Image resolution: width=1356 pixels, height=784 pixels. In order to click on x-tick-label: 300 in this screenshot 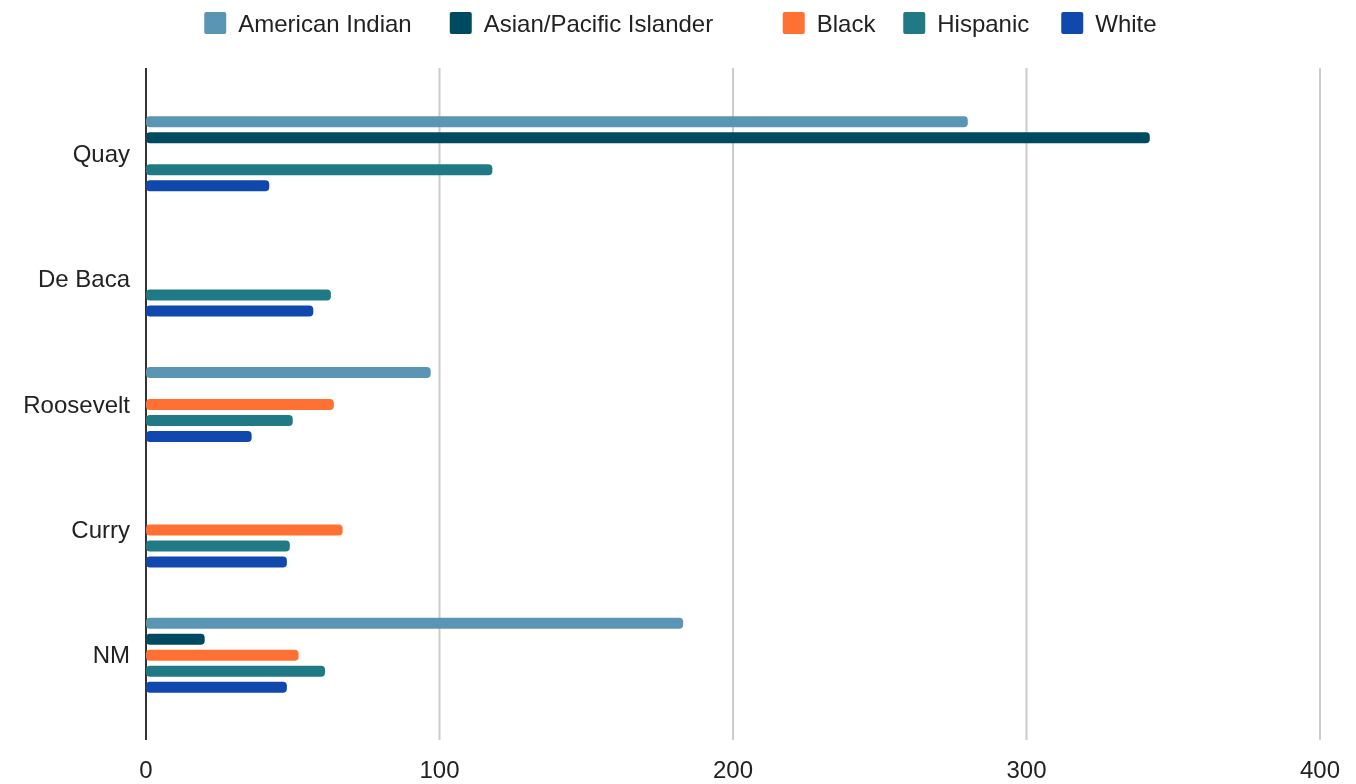, I will do `click(1026, 769)`.